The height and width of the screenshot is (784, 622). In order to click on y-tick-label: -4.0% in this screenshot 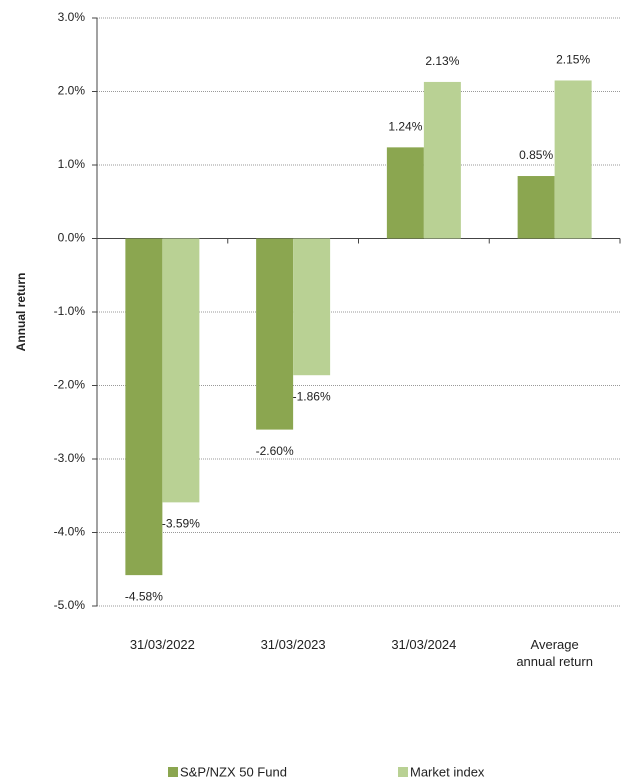, I will do `click(70, 532)`.